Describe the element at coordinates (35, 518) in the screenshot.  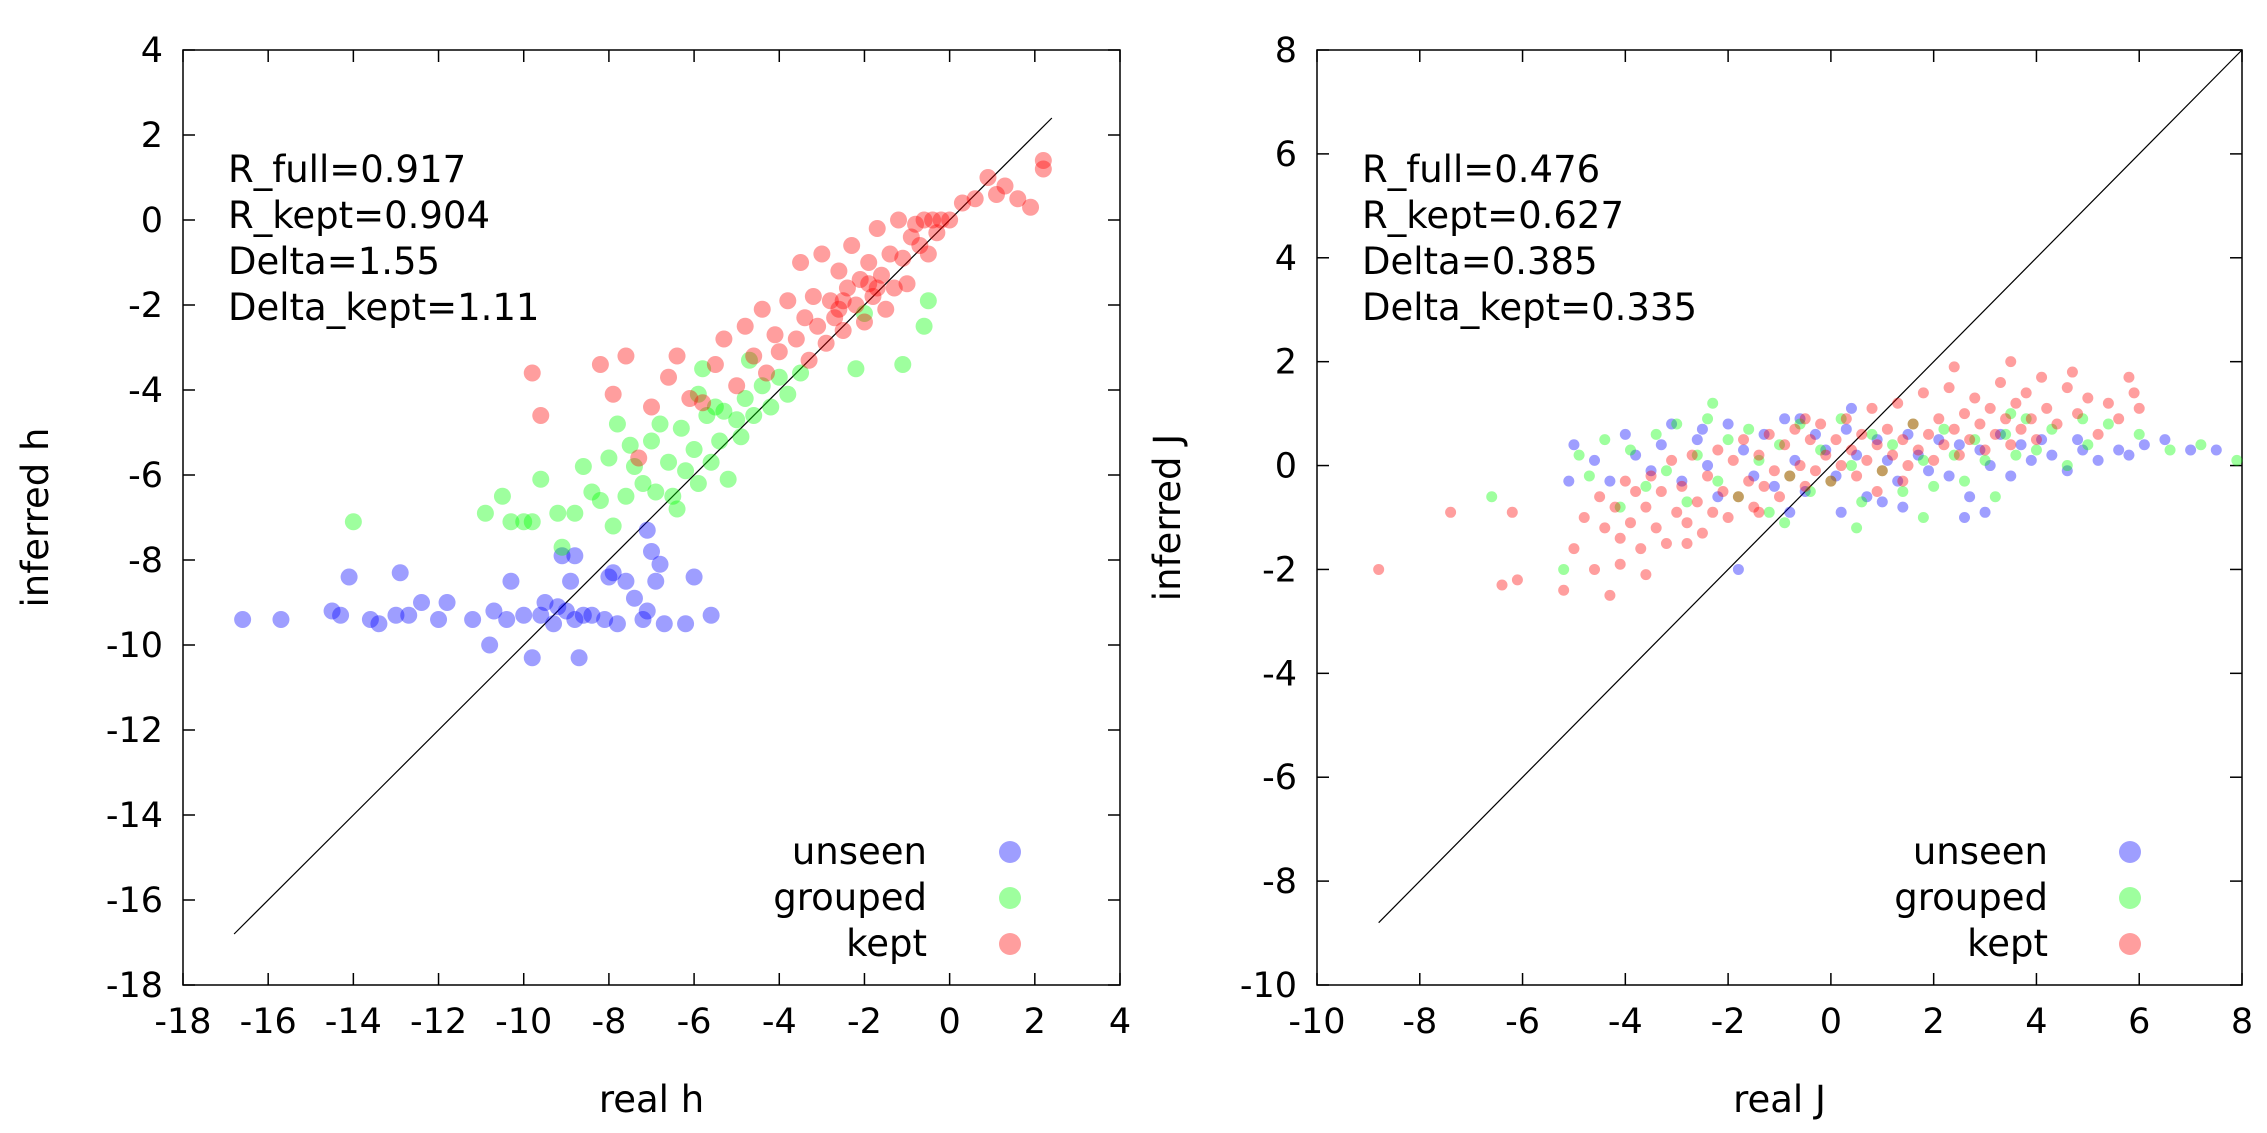
I see `y-axis-label: inferred h` at that location.